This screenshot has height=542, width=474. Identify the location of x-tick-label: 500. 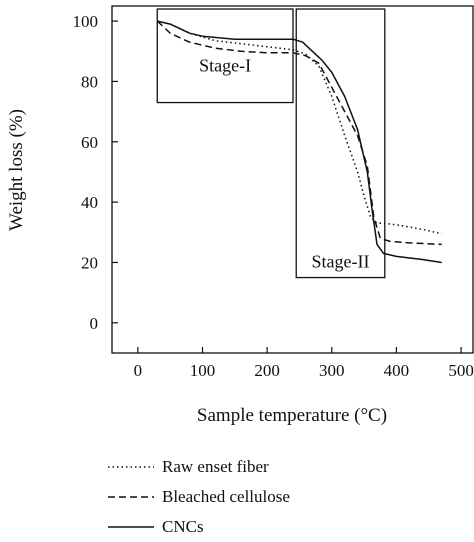
(461, 370).